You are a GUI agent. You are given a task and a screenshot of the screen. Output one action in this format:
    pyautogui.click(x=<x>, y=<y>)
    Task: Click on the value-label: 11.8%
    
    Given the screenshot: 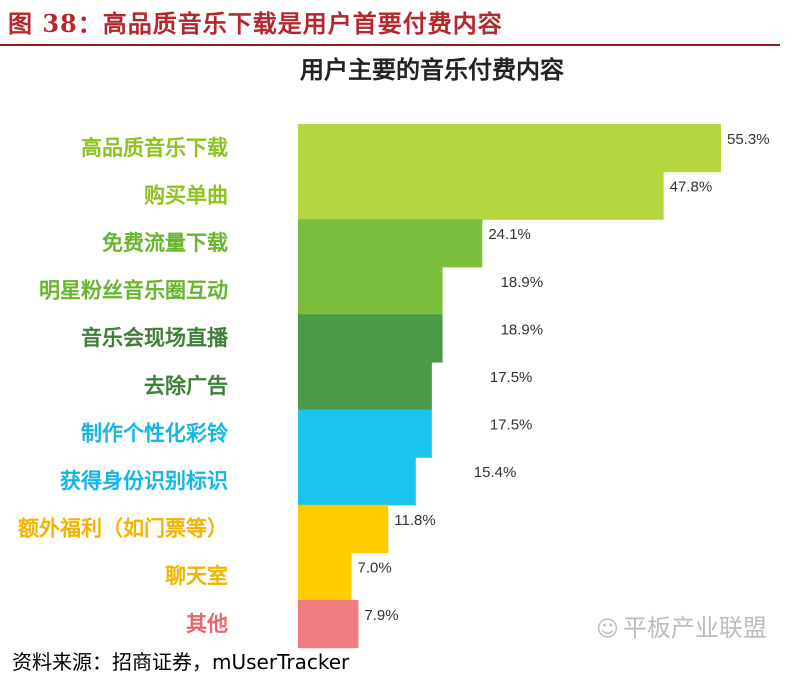 What is the action you would take?
    pyautogui.click(x=414, y=520)
    